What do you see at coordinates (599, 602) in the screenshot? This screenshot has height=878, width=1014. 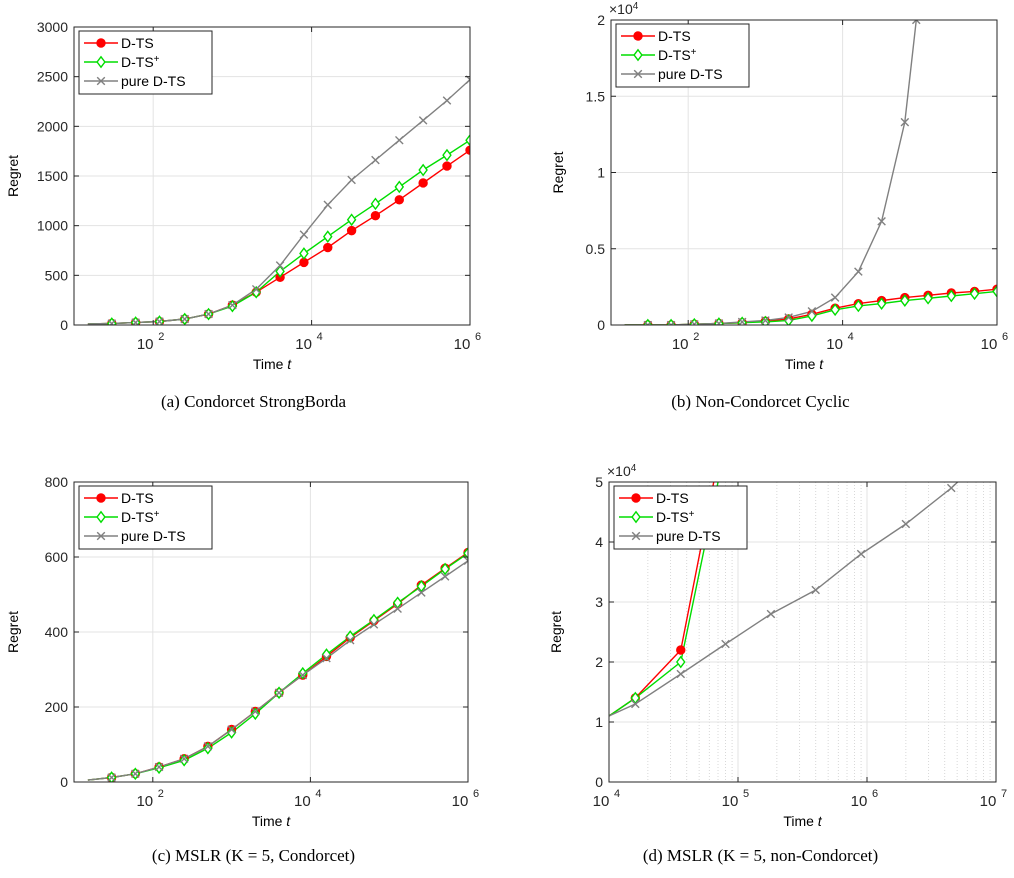 I see `y-tick-label: 3` at bounding box center [599, 602].